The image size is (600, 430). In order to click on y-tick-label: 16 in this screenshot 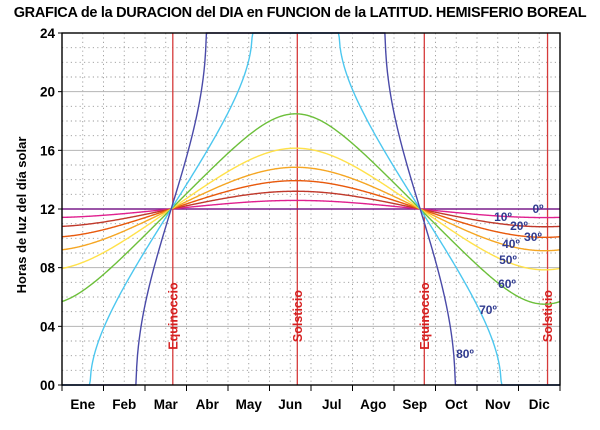, I will do `click(48, 150)`.